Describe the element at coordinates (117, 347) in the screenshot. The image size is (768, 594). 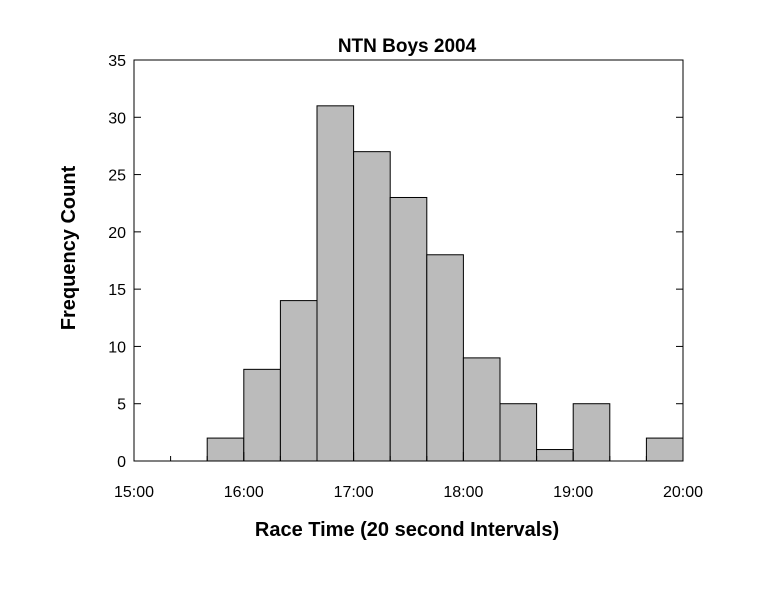
I see `y-tick-label: 10` at that location.